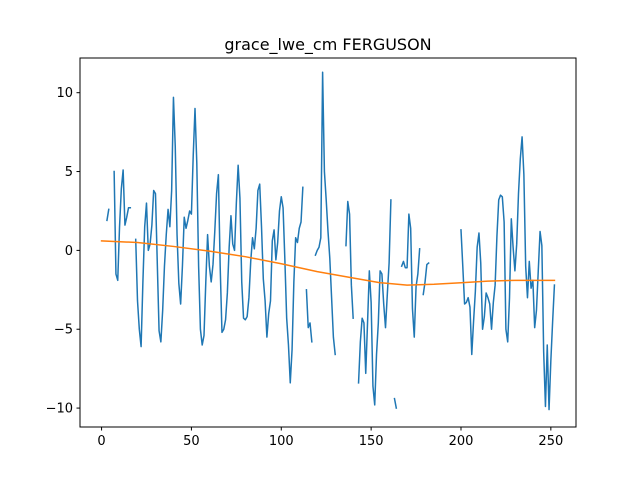 Image resolution: width=640 pixels, height=480 pixels. I want to click on y-tick-label: 5, so click(69, 172).